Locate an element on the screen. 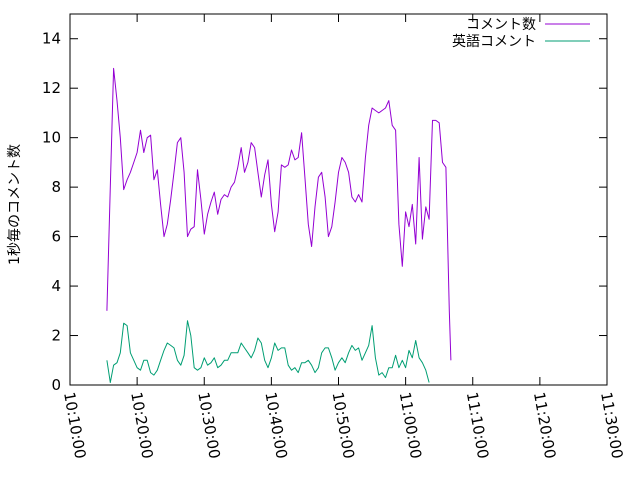  x-tick-label: 10:30:00 is located at coordinates (208, 425).